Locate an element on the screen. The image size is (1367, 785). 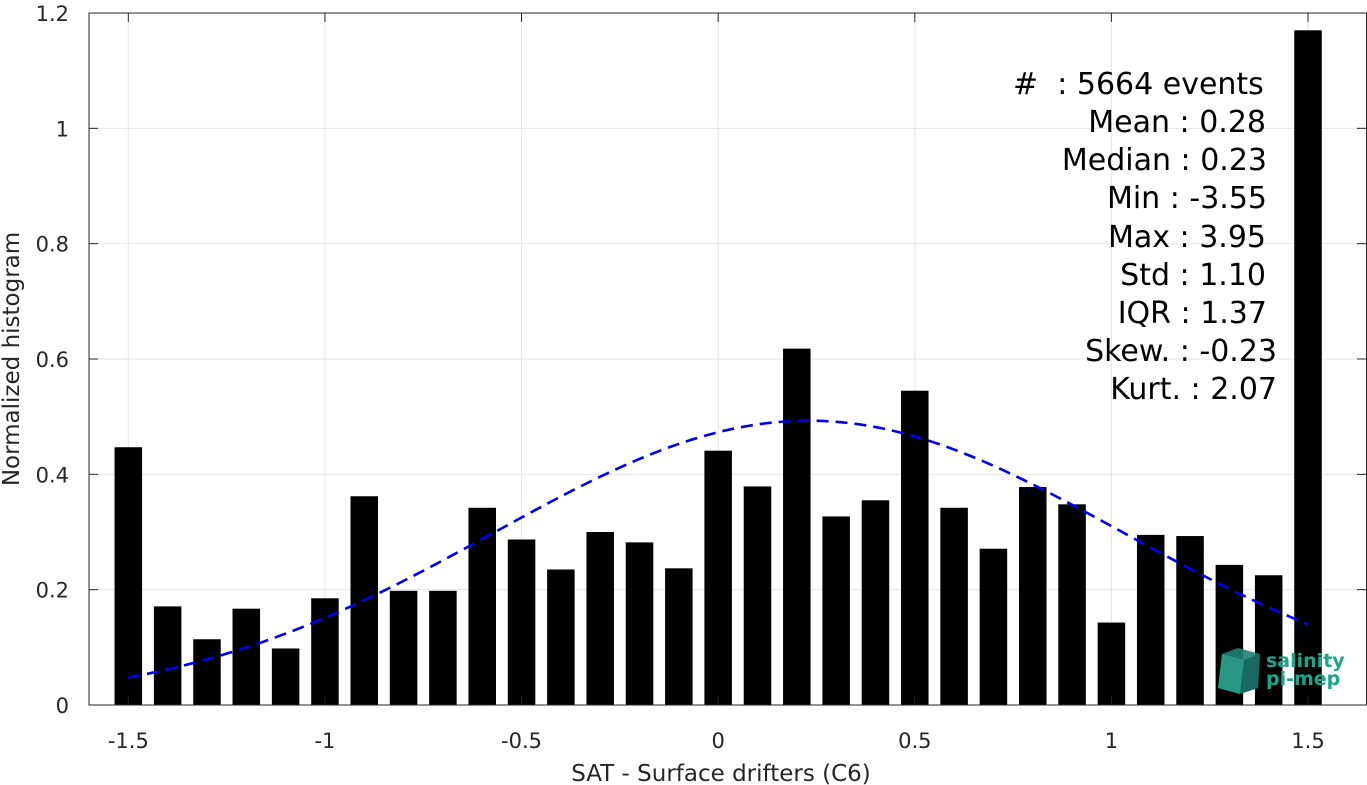
stat-mean: Mean : 0.28 is located at coordinates (1177, 122).